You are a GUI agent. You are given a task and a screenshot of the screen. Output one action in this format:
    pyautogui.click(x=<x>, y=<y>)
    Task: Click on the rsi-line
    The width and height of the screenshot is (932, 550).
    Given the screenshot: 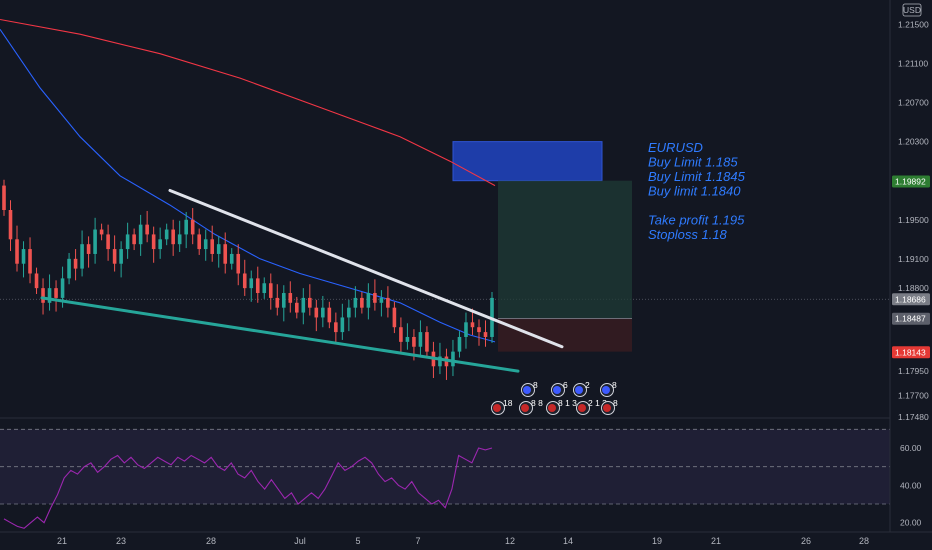 What is the action you would take?
    pyautogui.click(x=248, y=488)
    